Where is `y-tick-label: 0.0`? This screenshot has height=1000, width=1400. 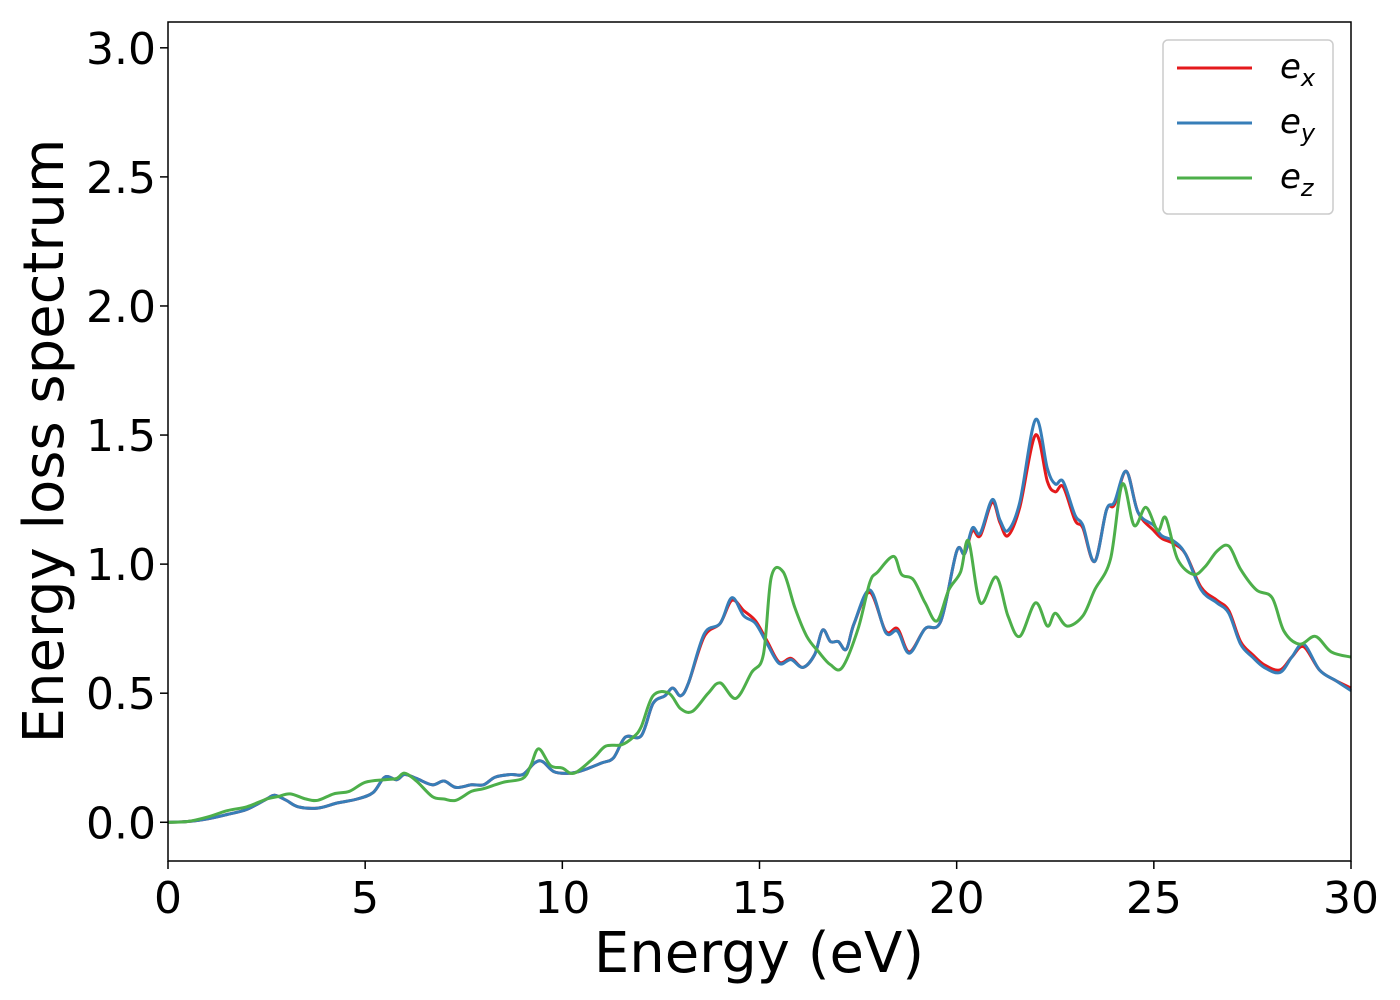
y-tick-label: 0.0 is located at coordinates (121, 823).